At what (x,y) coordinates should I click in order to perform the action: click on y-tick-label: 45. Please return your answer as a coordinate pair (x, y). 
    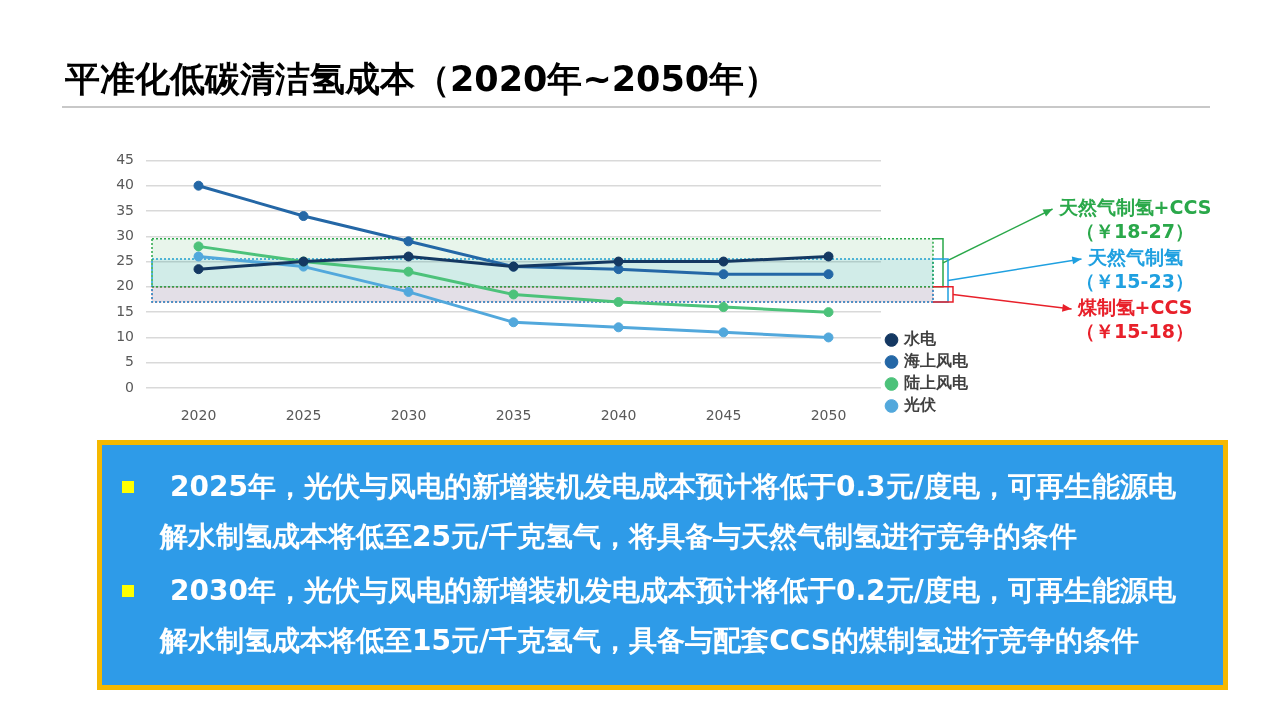
    Looking at the image, I should click on (125, 159).